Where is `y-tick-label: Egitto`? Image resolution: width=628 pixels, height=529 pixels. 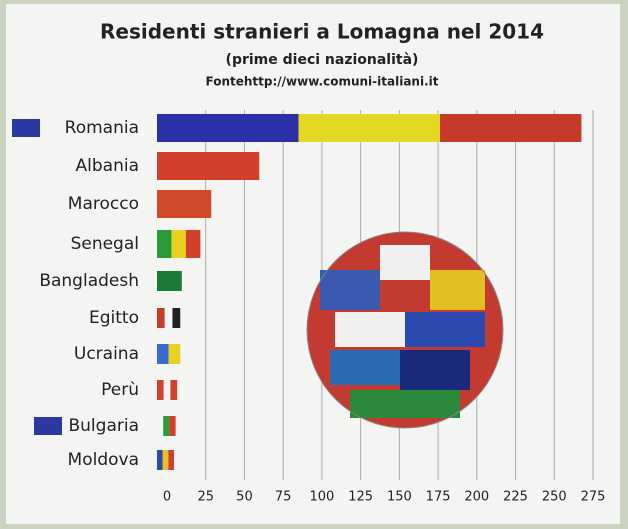 y-tick-label: Egitto is located at coordinates (114, 318).